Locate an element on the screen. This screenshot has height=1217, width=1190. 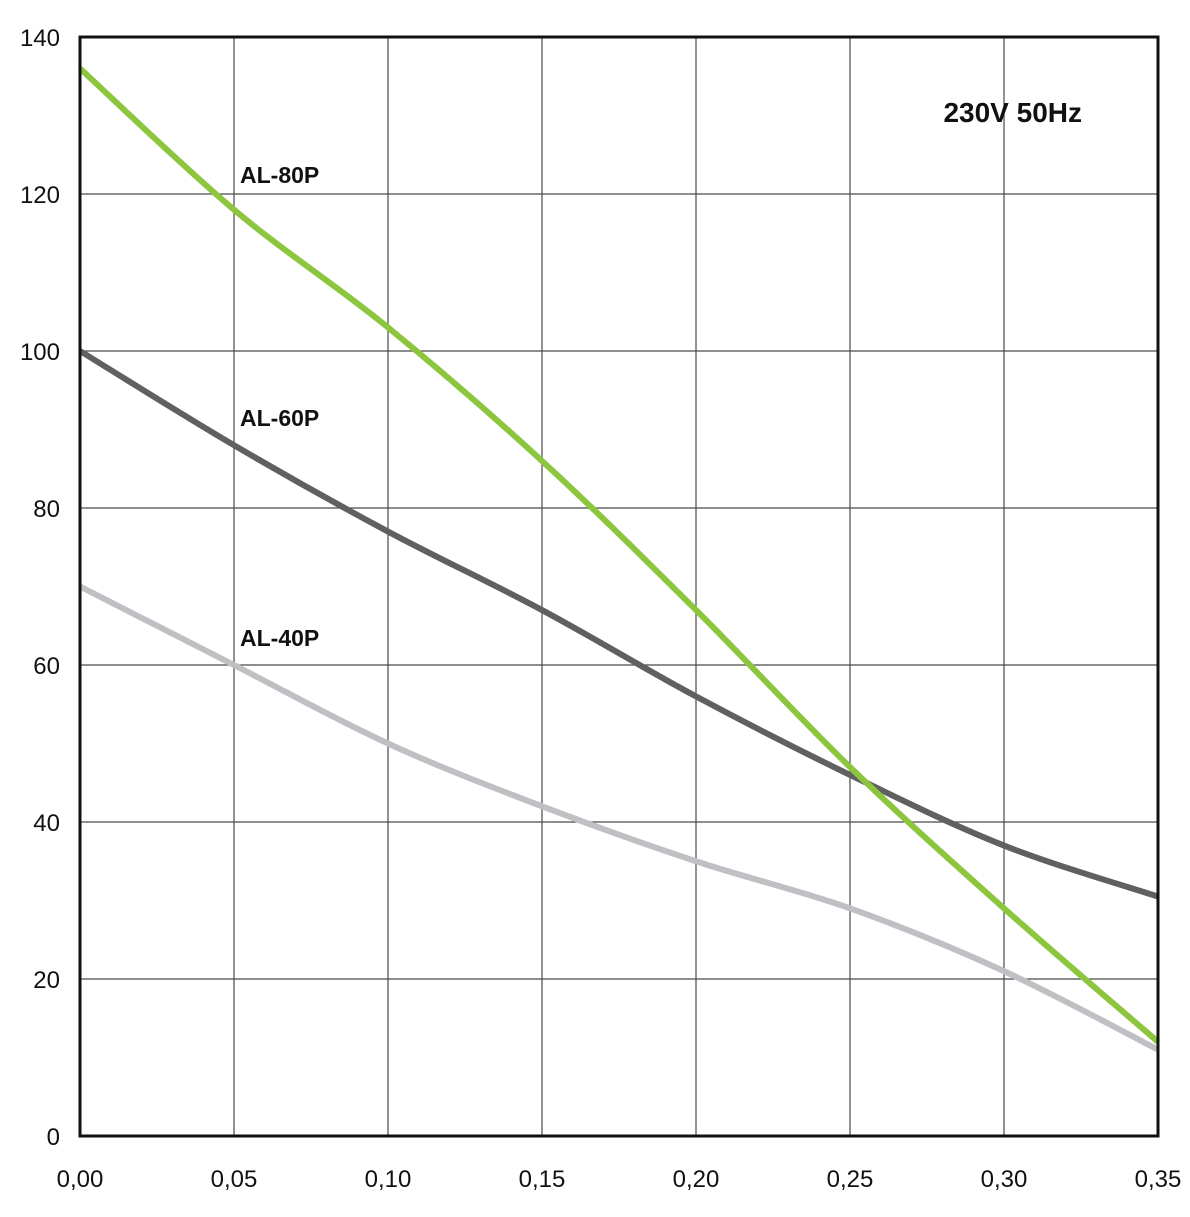
y-tick-label: 60 is located at coordinates (46, 666).